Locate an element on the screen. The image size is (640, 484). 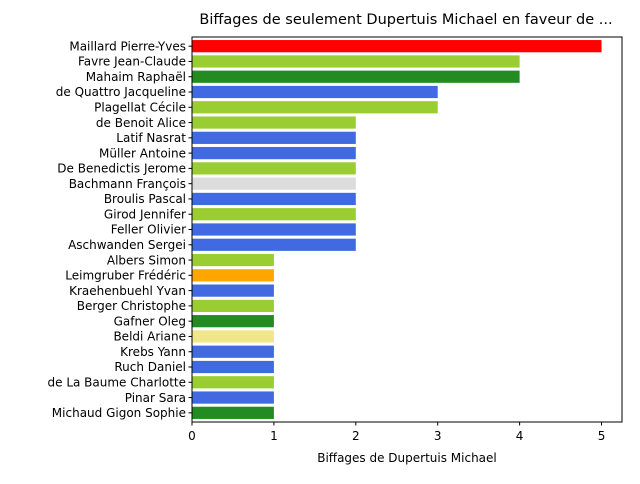
x-tick-label: 0 is located at coordinates (192, 436).